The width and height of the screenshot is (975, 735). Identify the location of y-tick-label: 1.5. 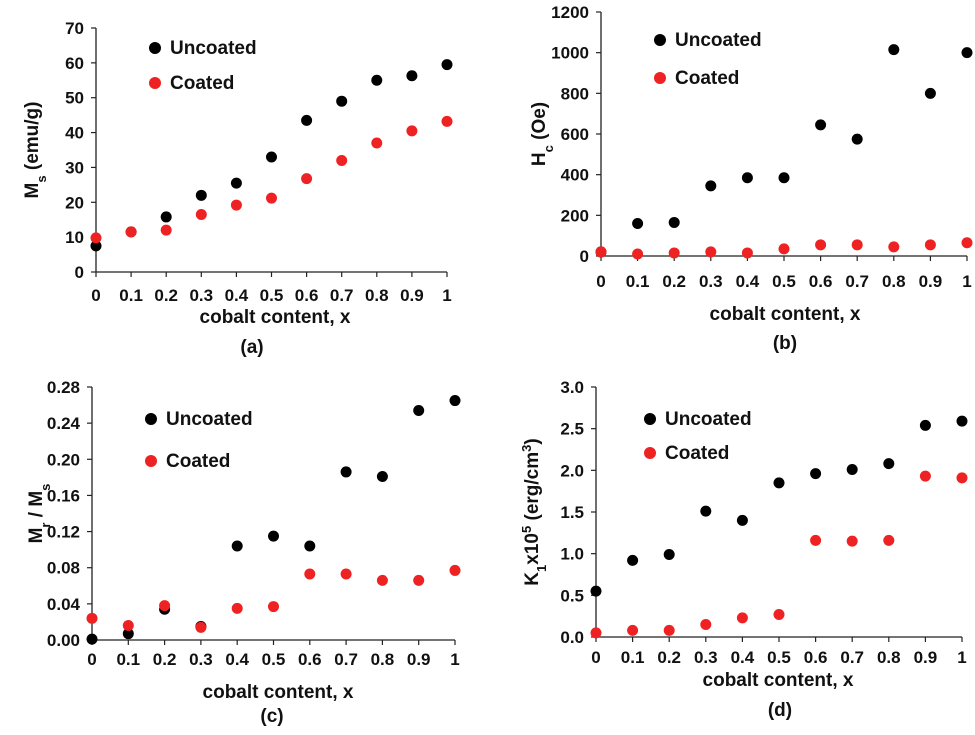
(572, 512).